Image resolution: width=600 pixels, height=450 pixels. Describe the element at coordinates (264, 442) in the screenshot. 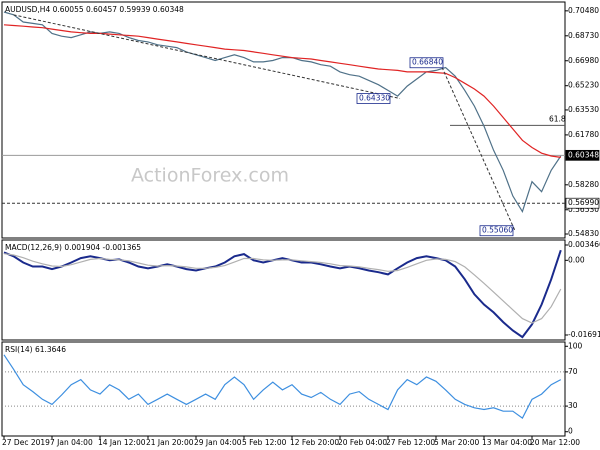

I see `x-tick-label: 5 Feb 12:00` at that location.